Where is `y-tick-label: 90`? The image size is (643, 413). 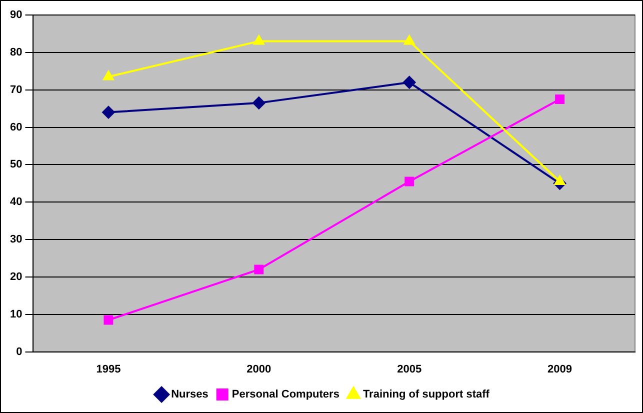
y-tick-label: 90 is located at coordinates (16, 15).